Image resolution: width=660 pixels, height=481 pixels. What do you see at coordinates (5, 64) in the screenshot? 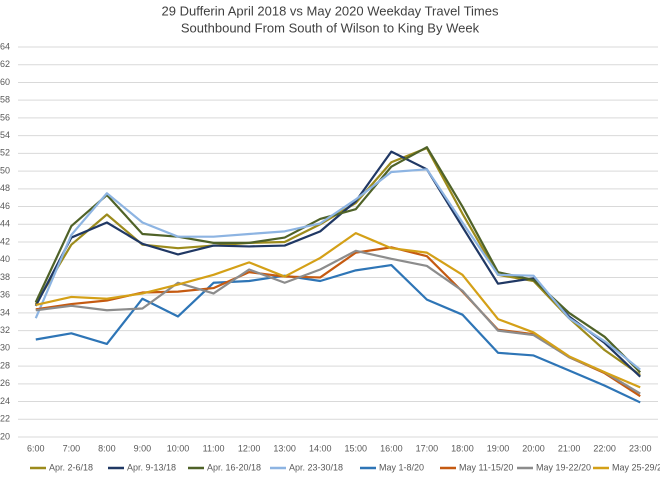
I see `y-tick-label: 62` at bounding box center [5, 64].